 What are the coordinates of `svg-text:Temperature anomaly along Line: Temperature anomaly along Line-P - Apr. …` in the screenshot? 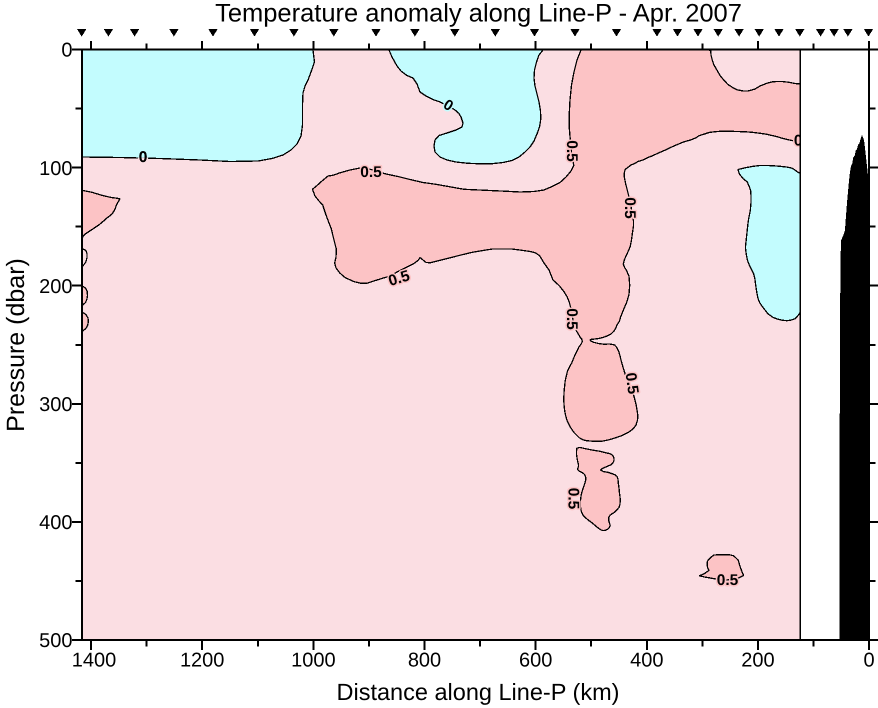 It's located at (478, 13).